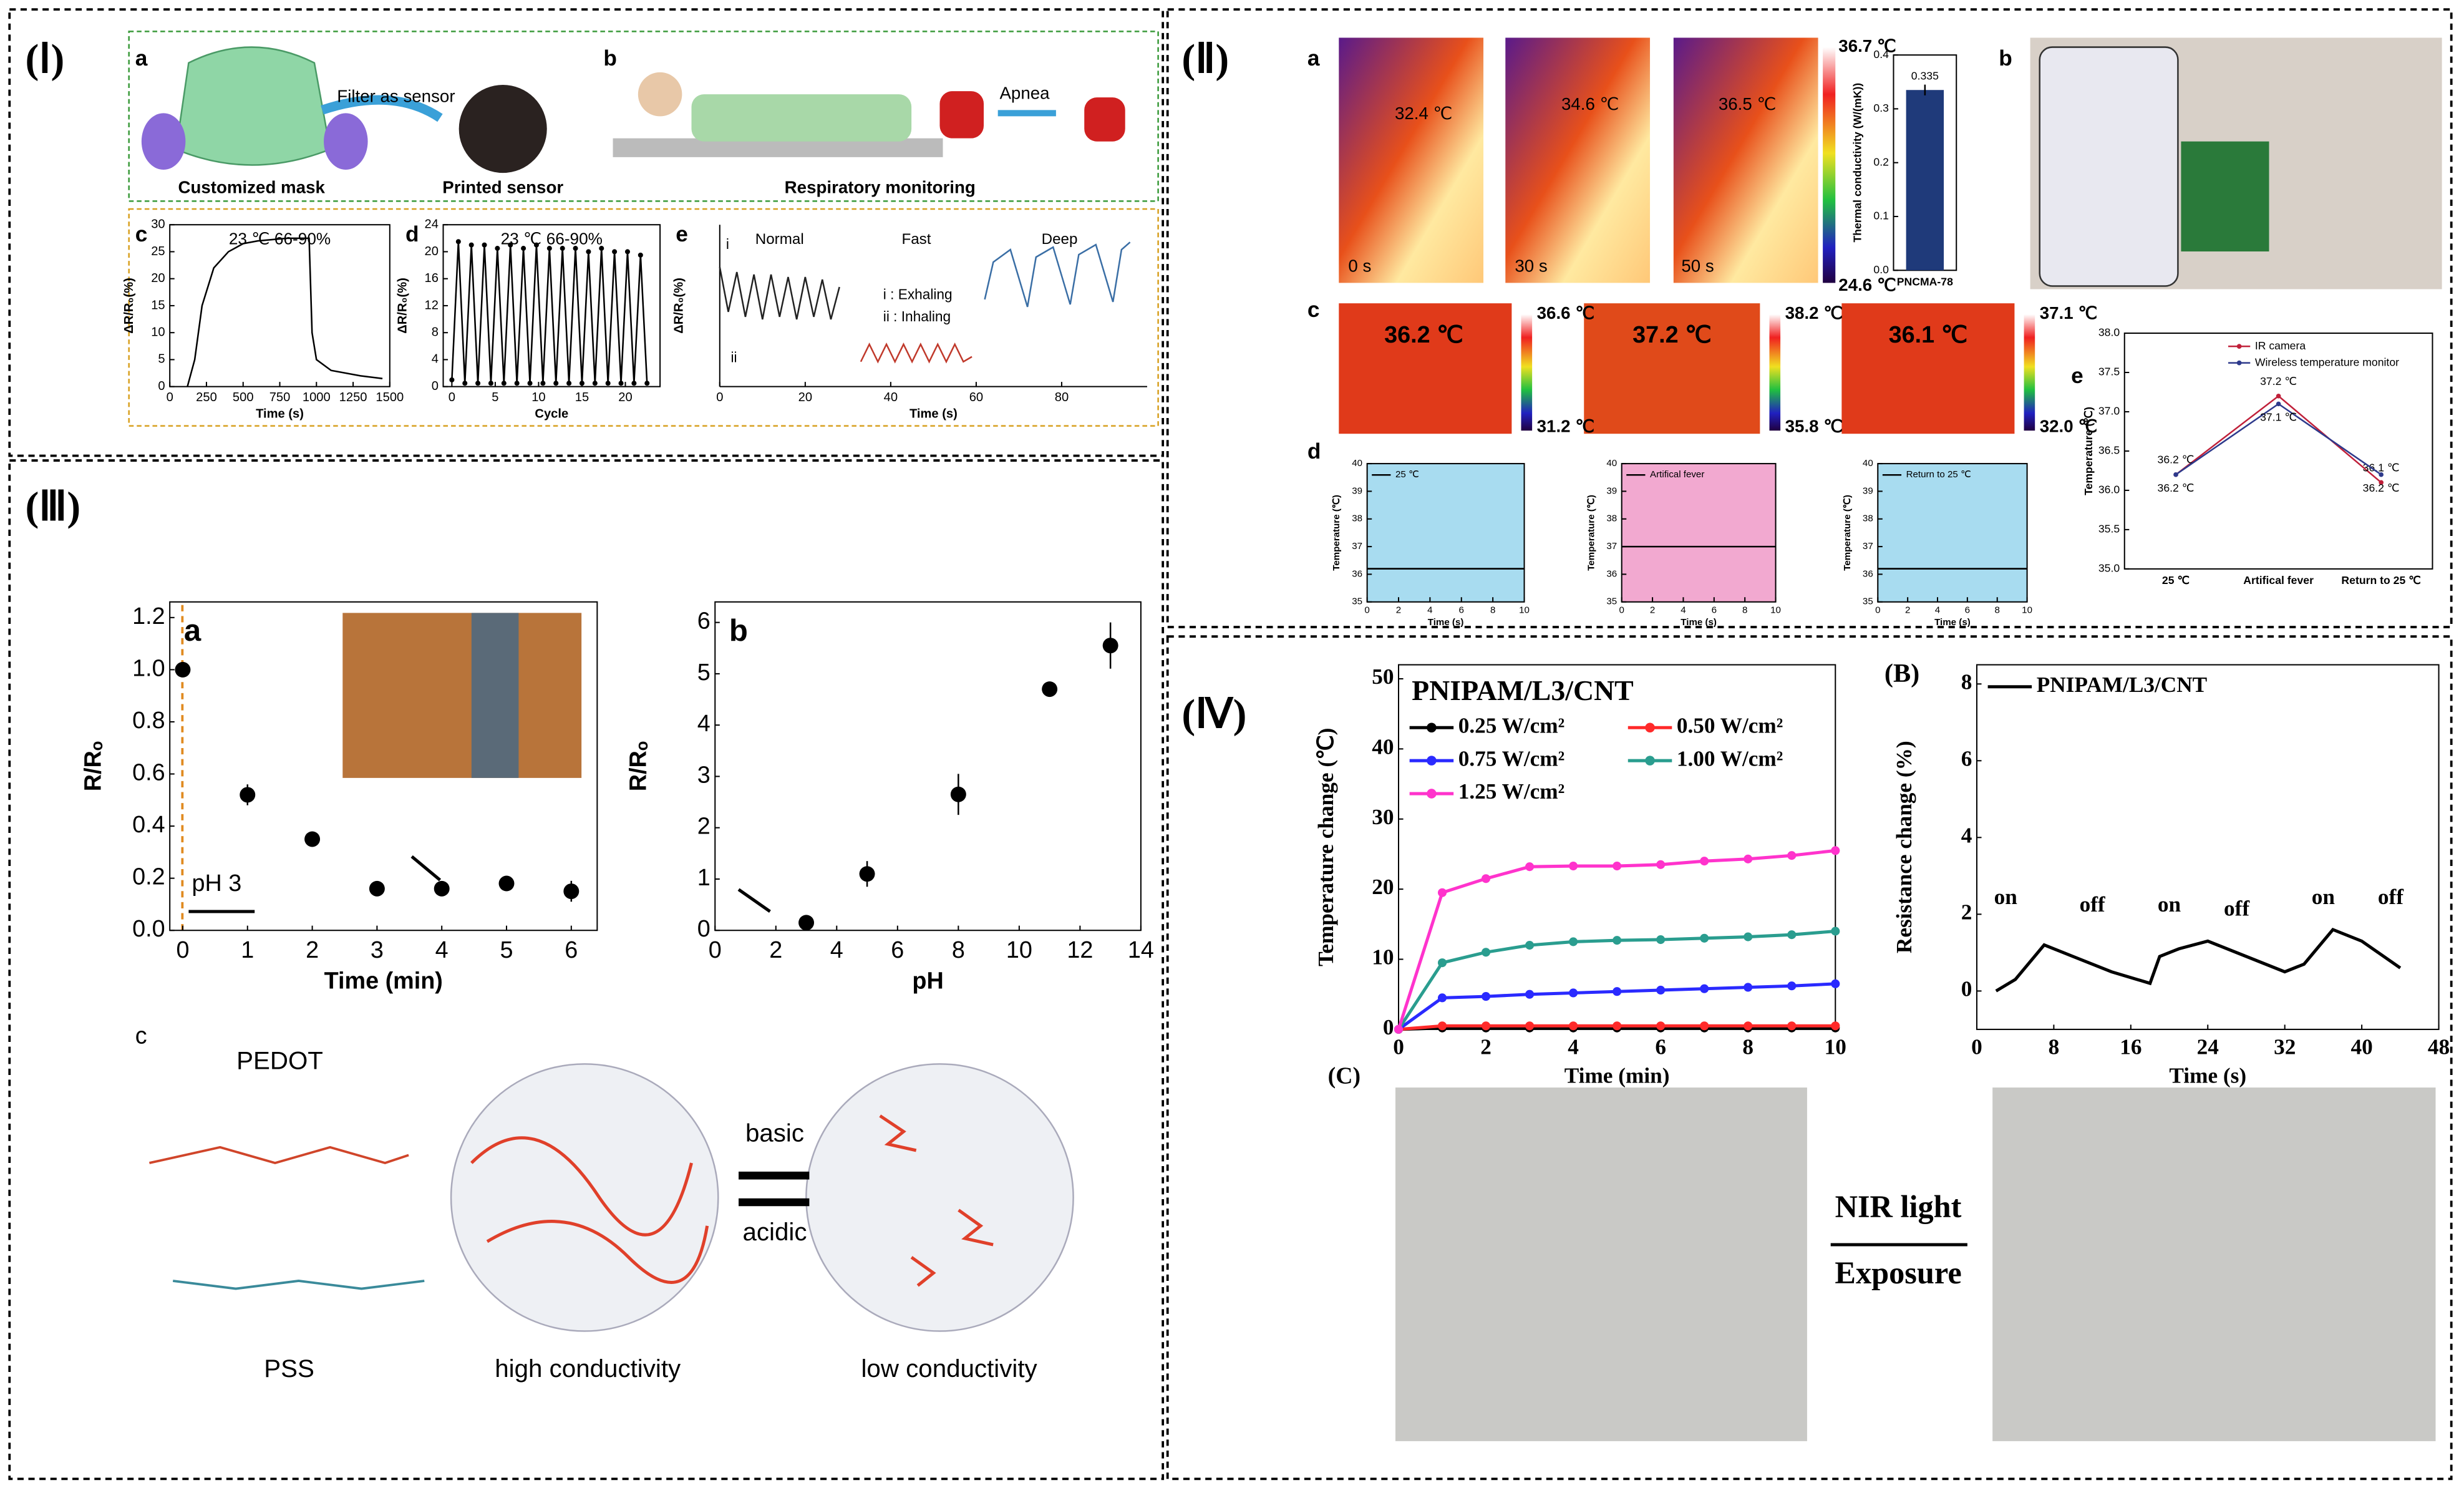 The width and height of the screenshot is (2464, 1493). What do you see at coordinates (158, 332) in the screenshot?
I see `y-tick-label: 10` at bounding box center [158, 332].